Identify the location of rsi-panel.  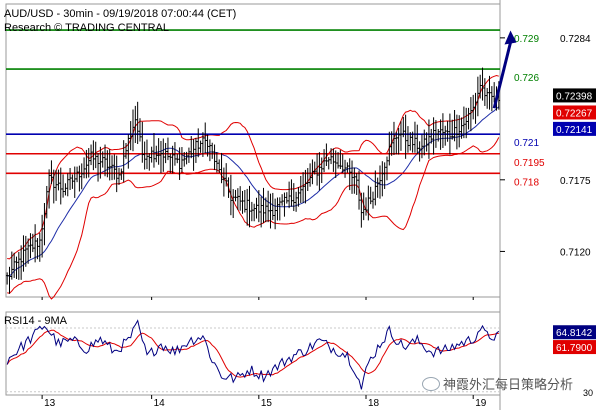
(253, 356).